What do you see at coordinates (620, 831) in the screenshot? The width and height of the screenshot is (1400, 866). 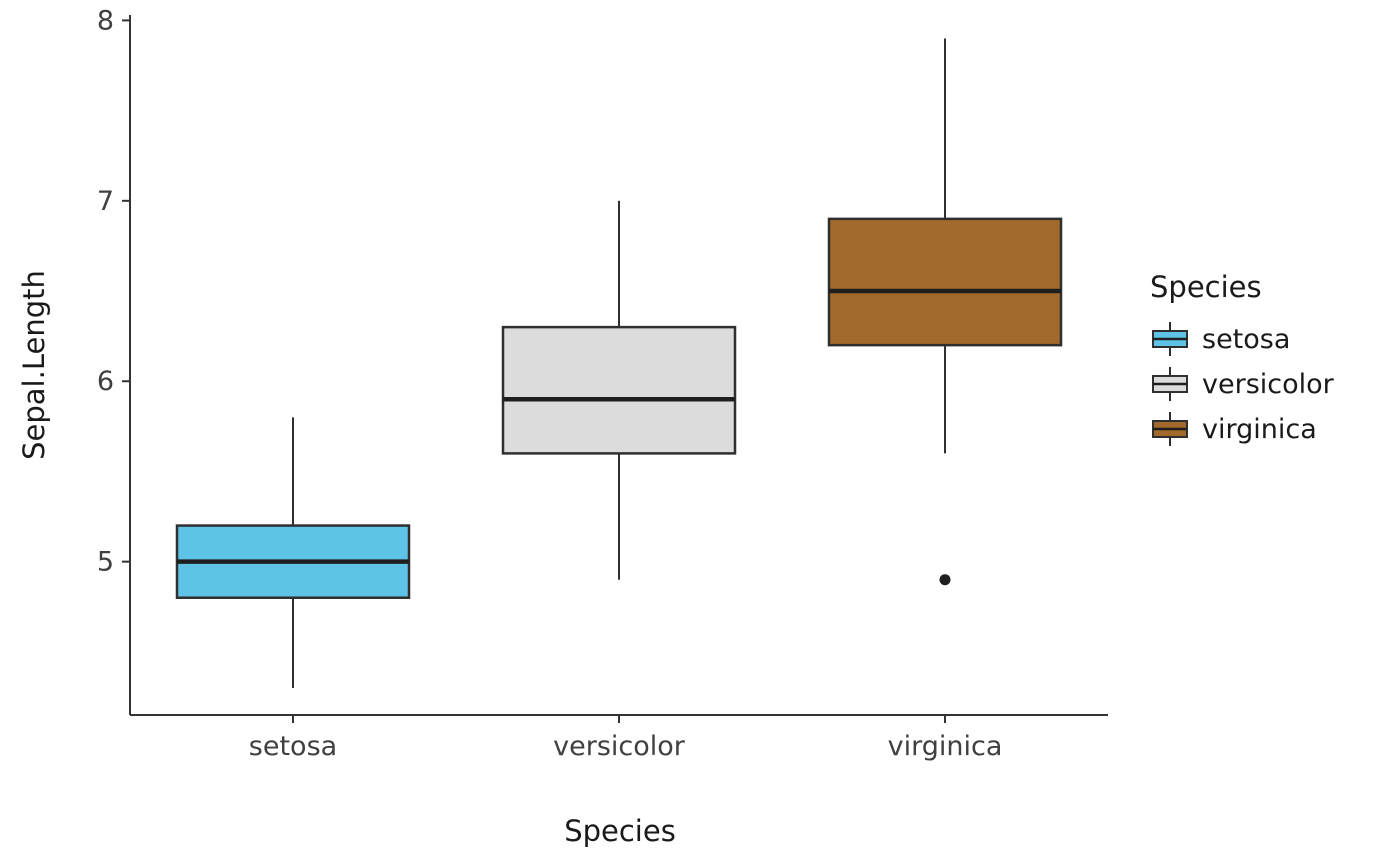 I see `x-axis-title: Species` at bounding box center [620, 831].